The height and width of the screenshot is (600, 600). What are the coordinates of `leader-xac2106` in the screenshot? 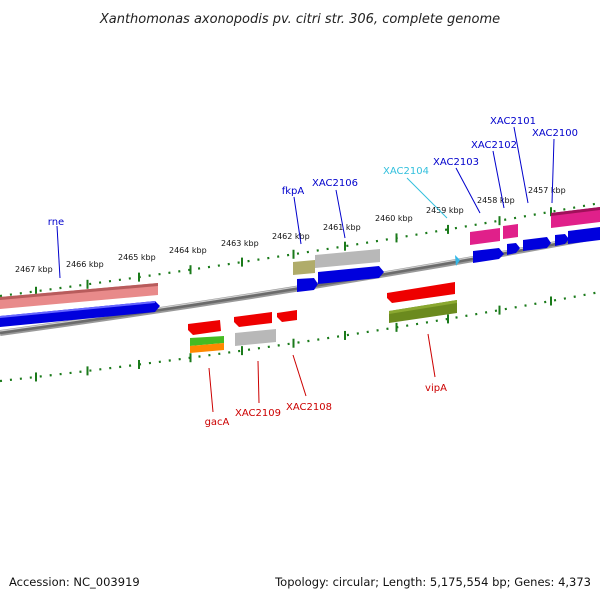 It's located at (340, 214).